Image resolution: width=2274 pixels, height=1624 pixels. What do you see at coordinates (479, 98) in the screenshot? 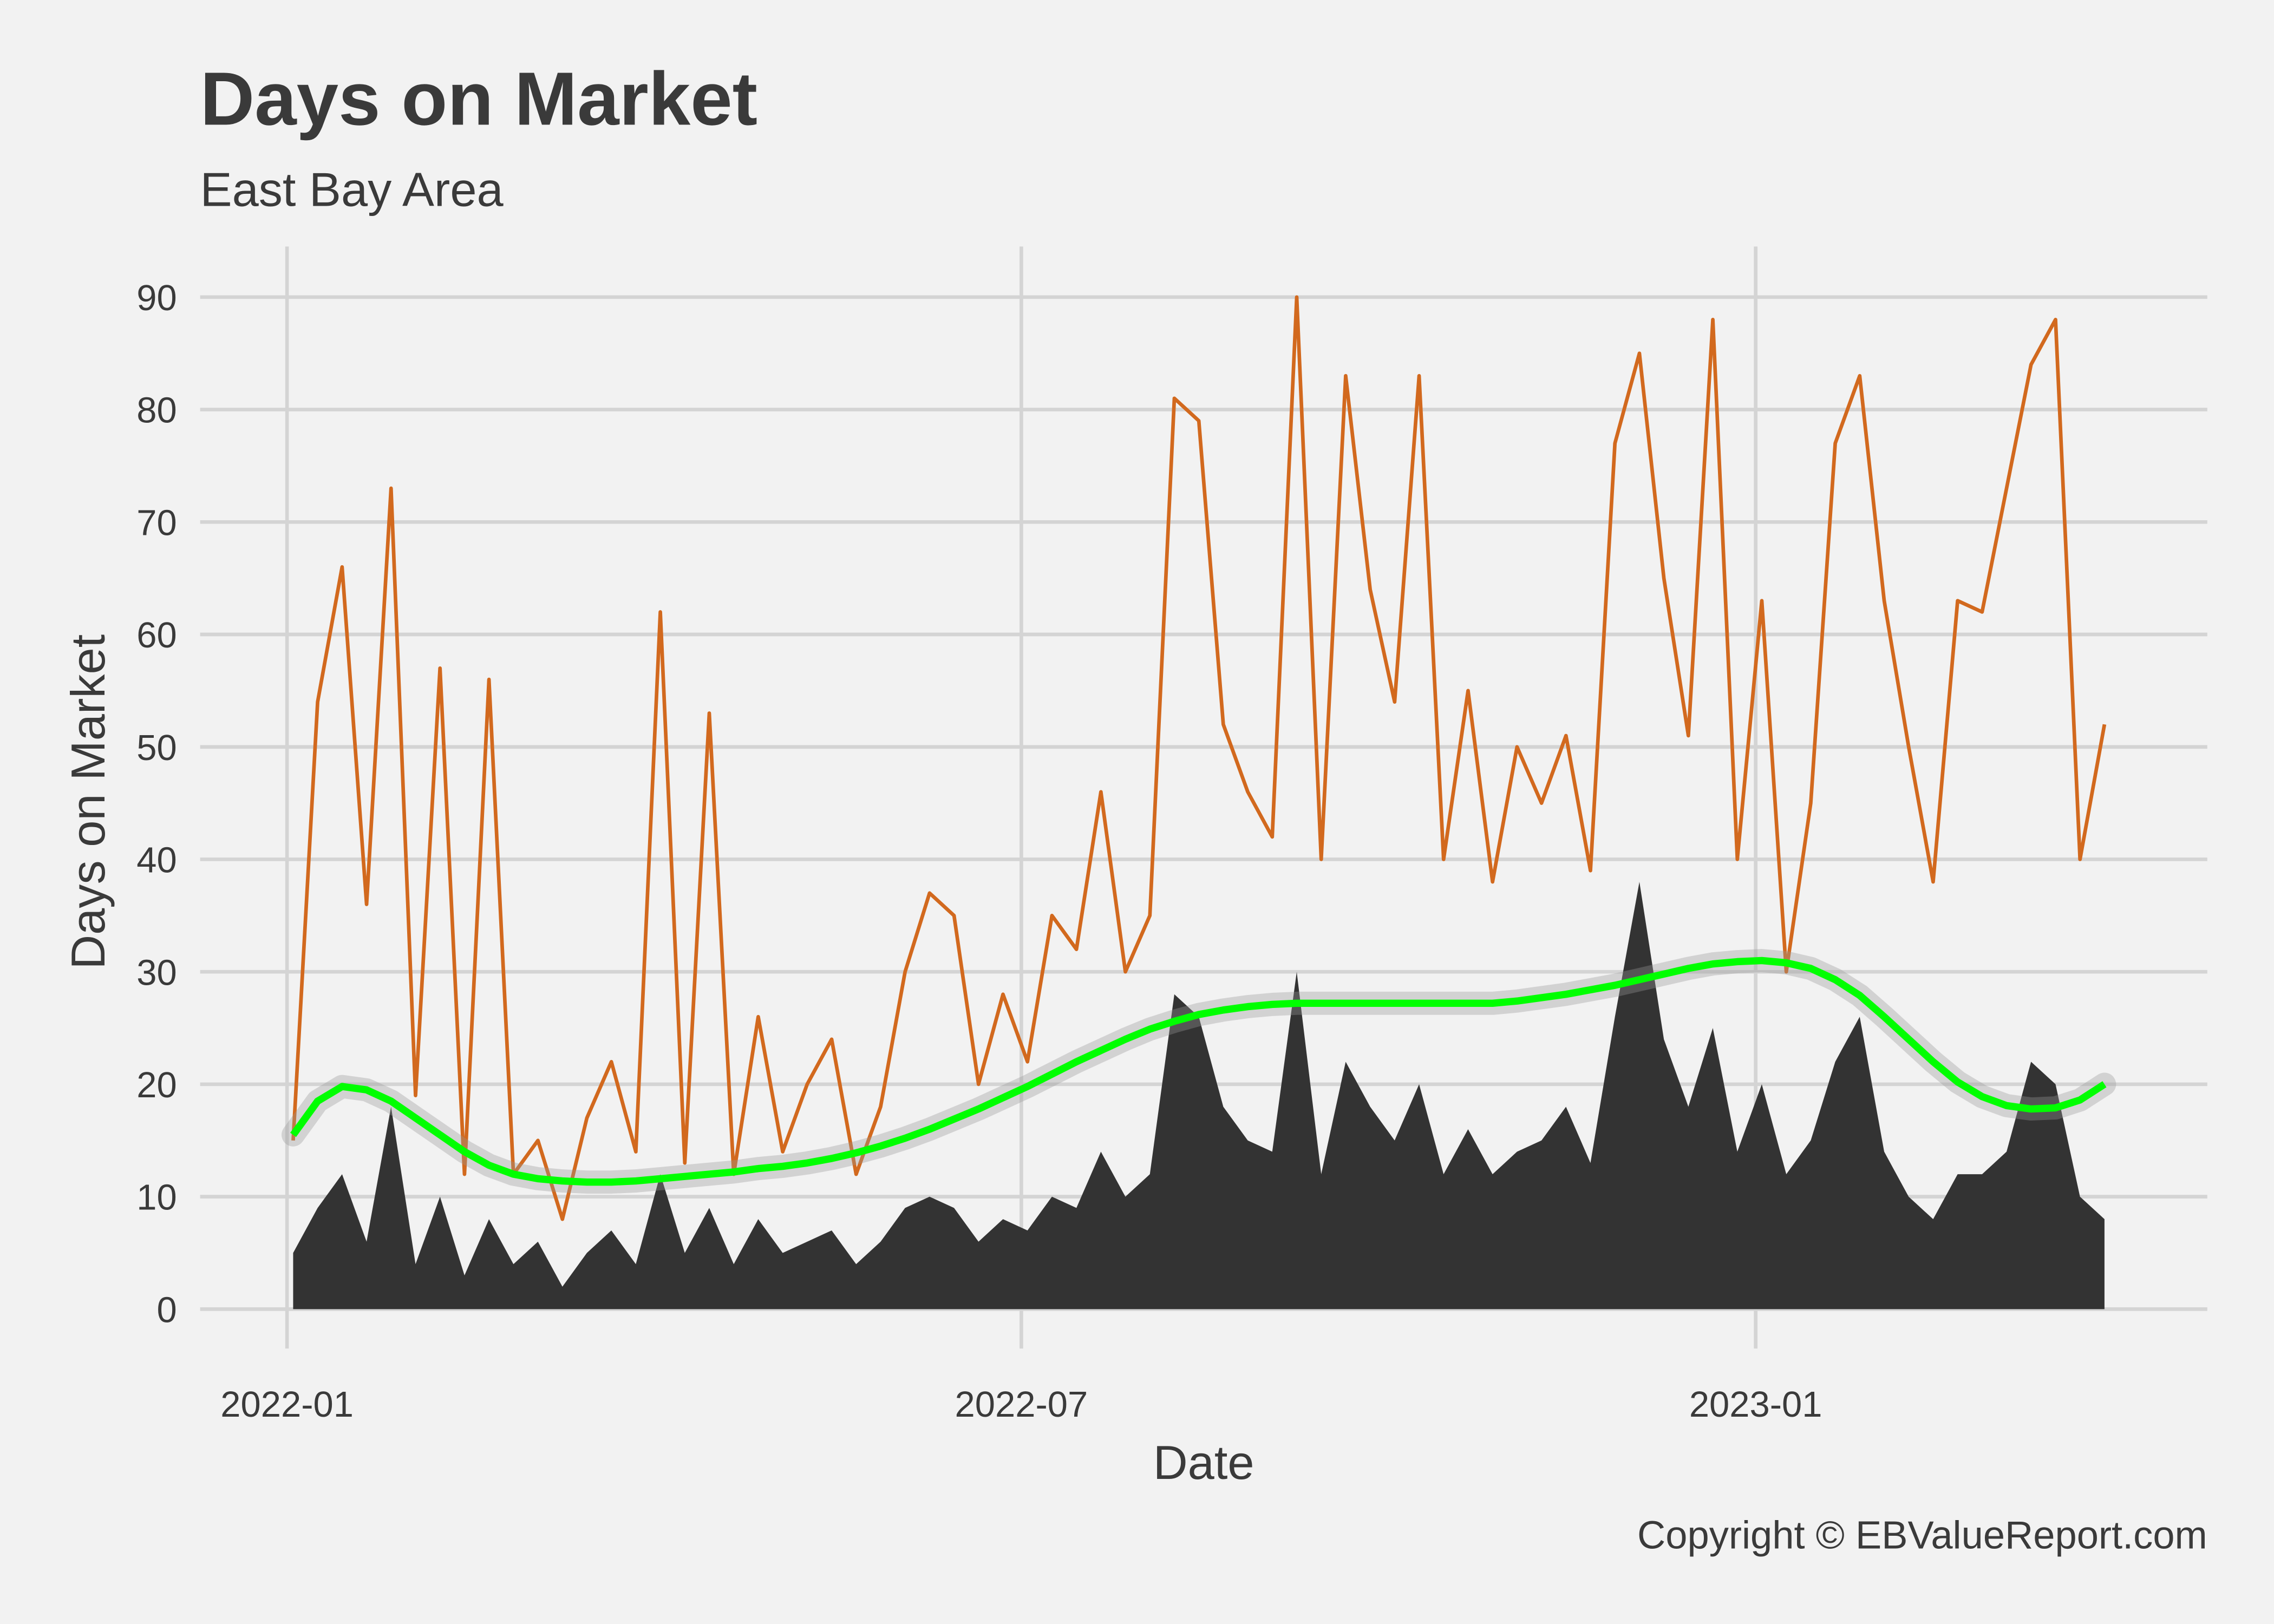
I see `chart-title: Days on Market` at bounding box center [479, 98].